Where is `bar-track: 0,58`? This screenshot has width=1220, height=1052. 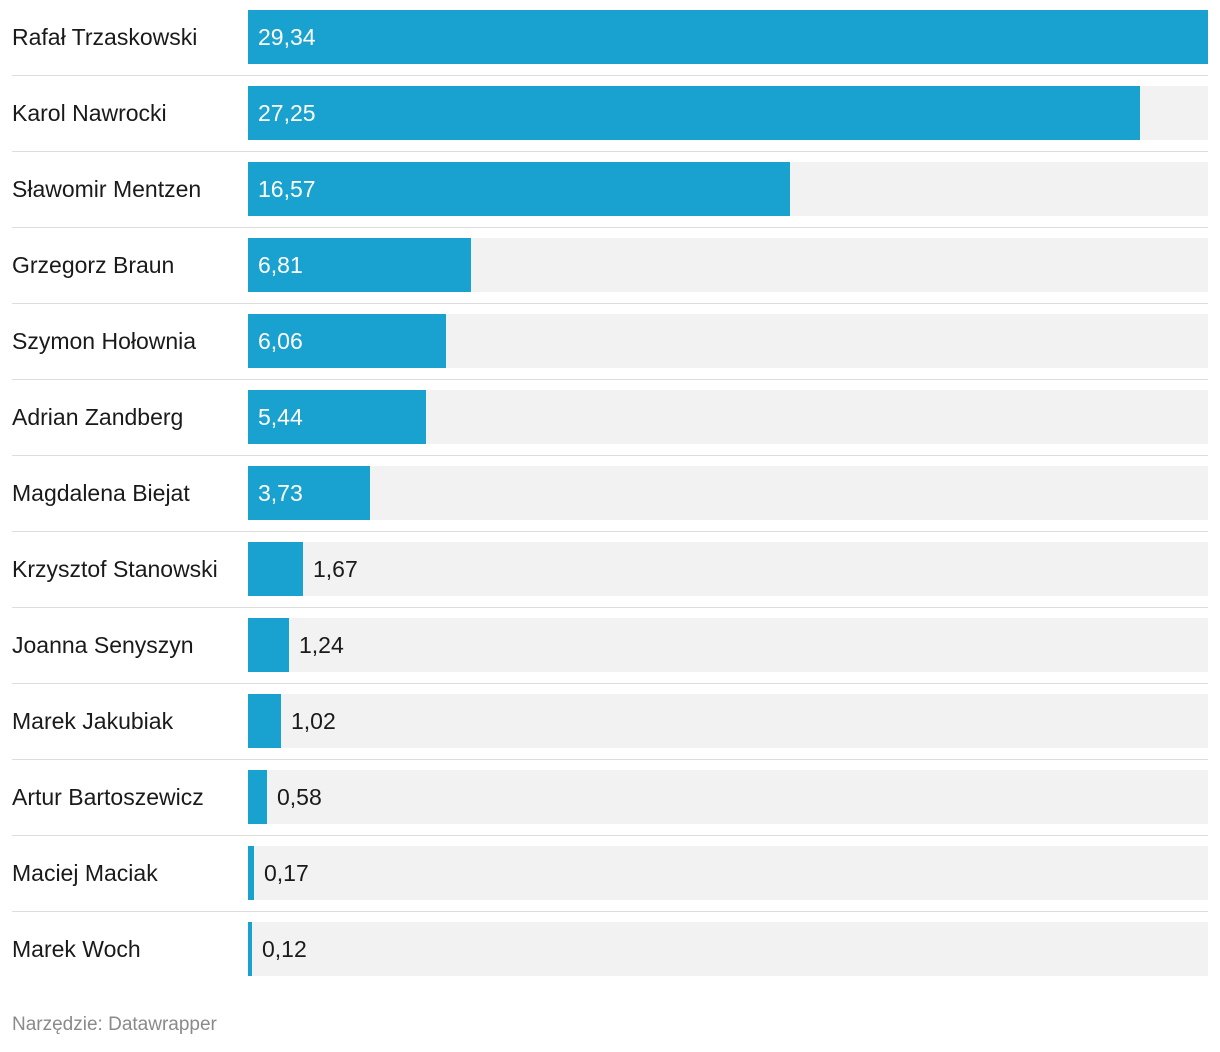 bar-track: 0,58 is located at coordinates (728, 797).